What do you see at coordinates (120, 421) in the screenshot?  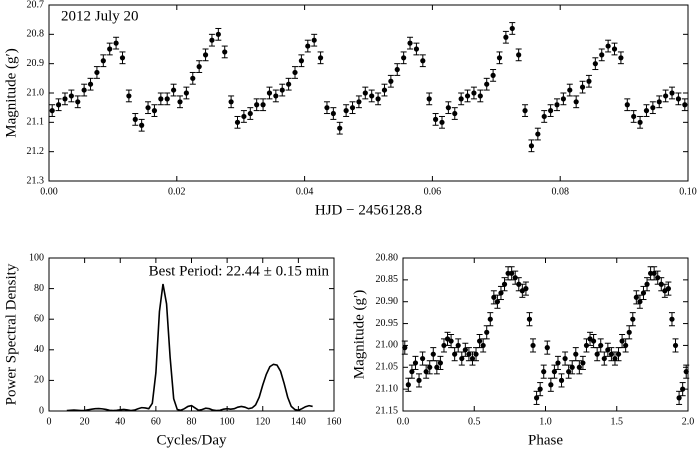 I see `x-tick-label: 40` at bounding box center [120, 421].